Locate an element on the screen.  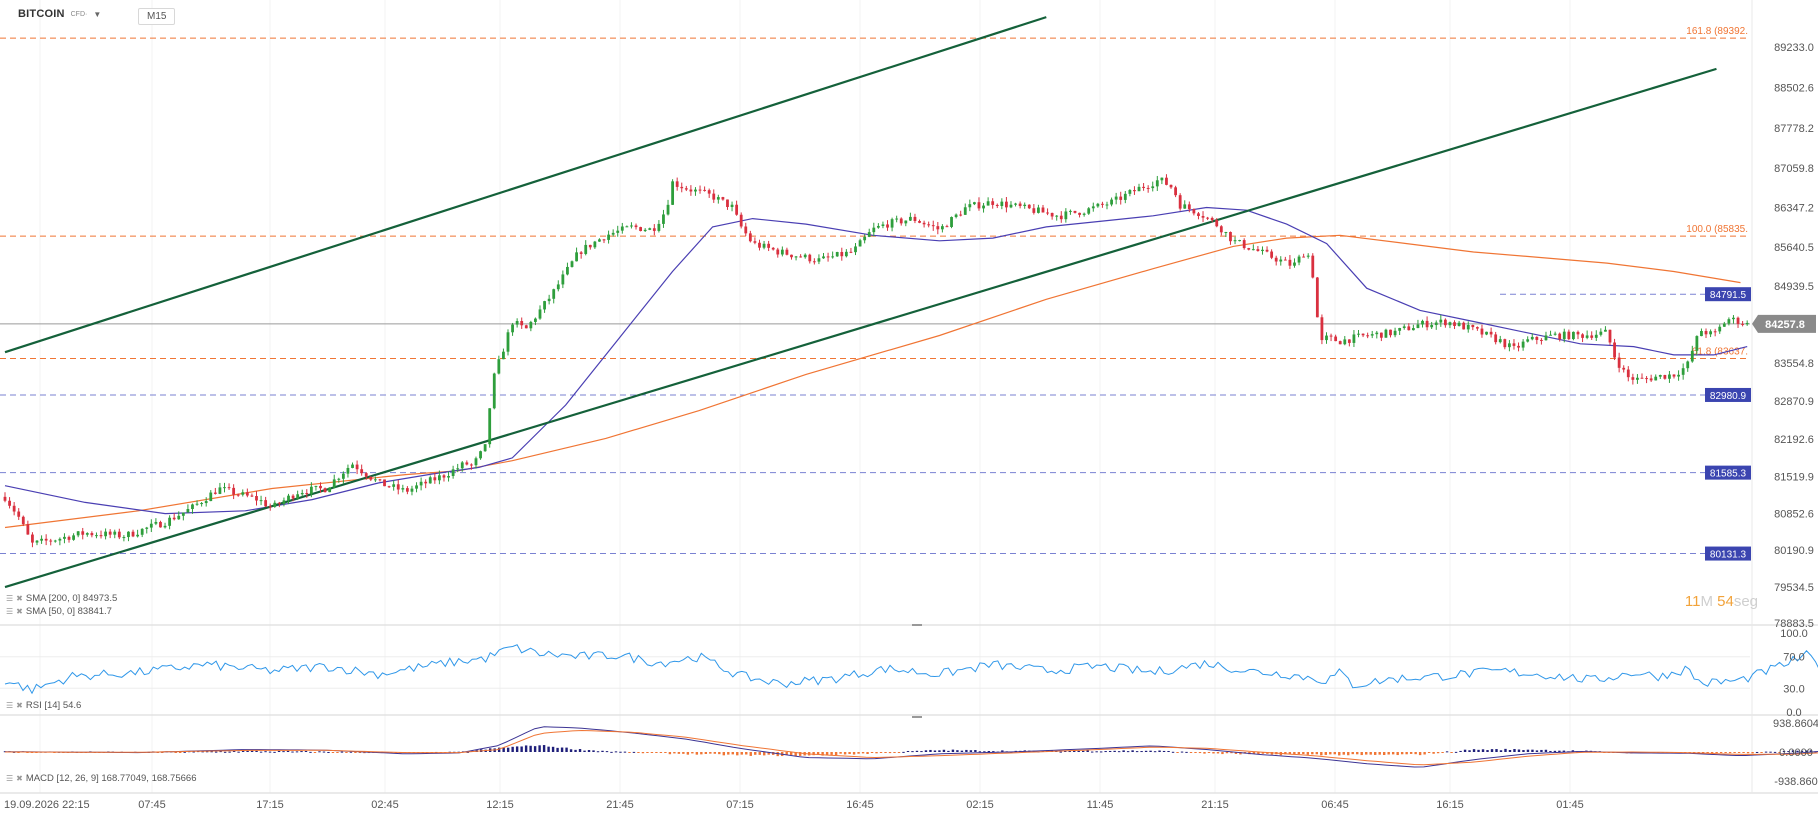
timeframe-selector: M15 is located at coordinates (157, 16).